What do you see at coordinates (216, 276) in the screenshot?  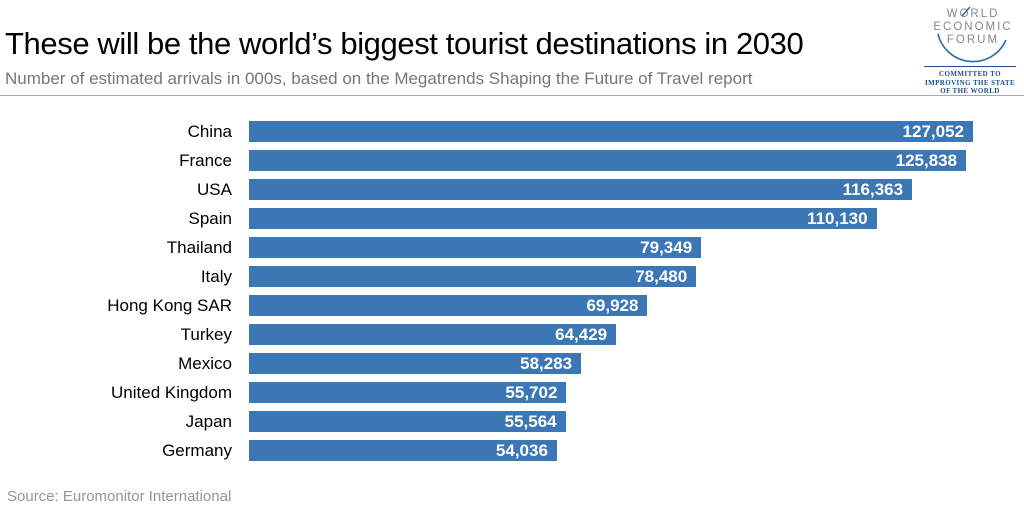 I see `category-label: Italy` at bounding box center [216, 276].